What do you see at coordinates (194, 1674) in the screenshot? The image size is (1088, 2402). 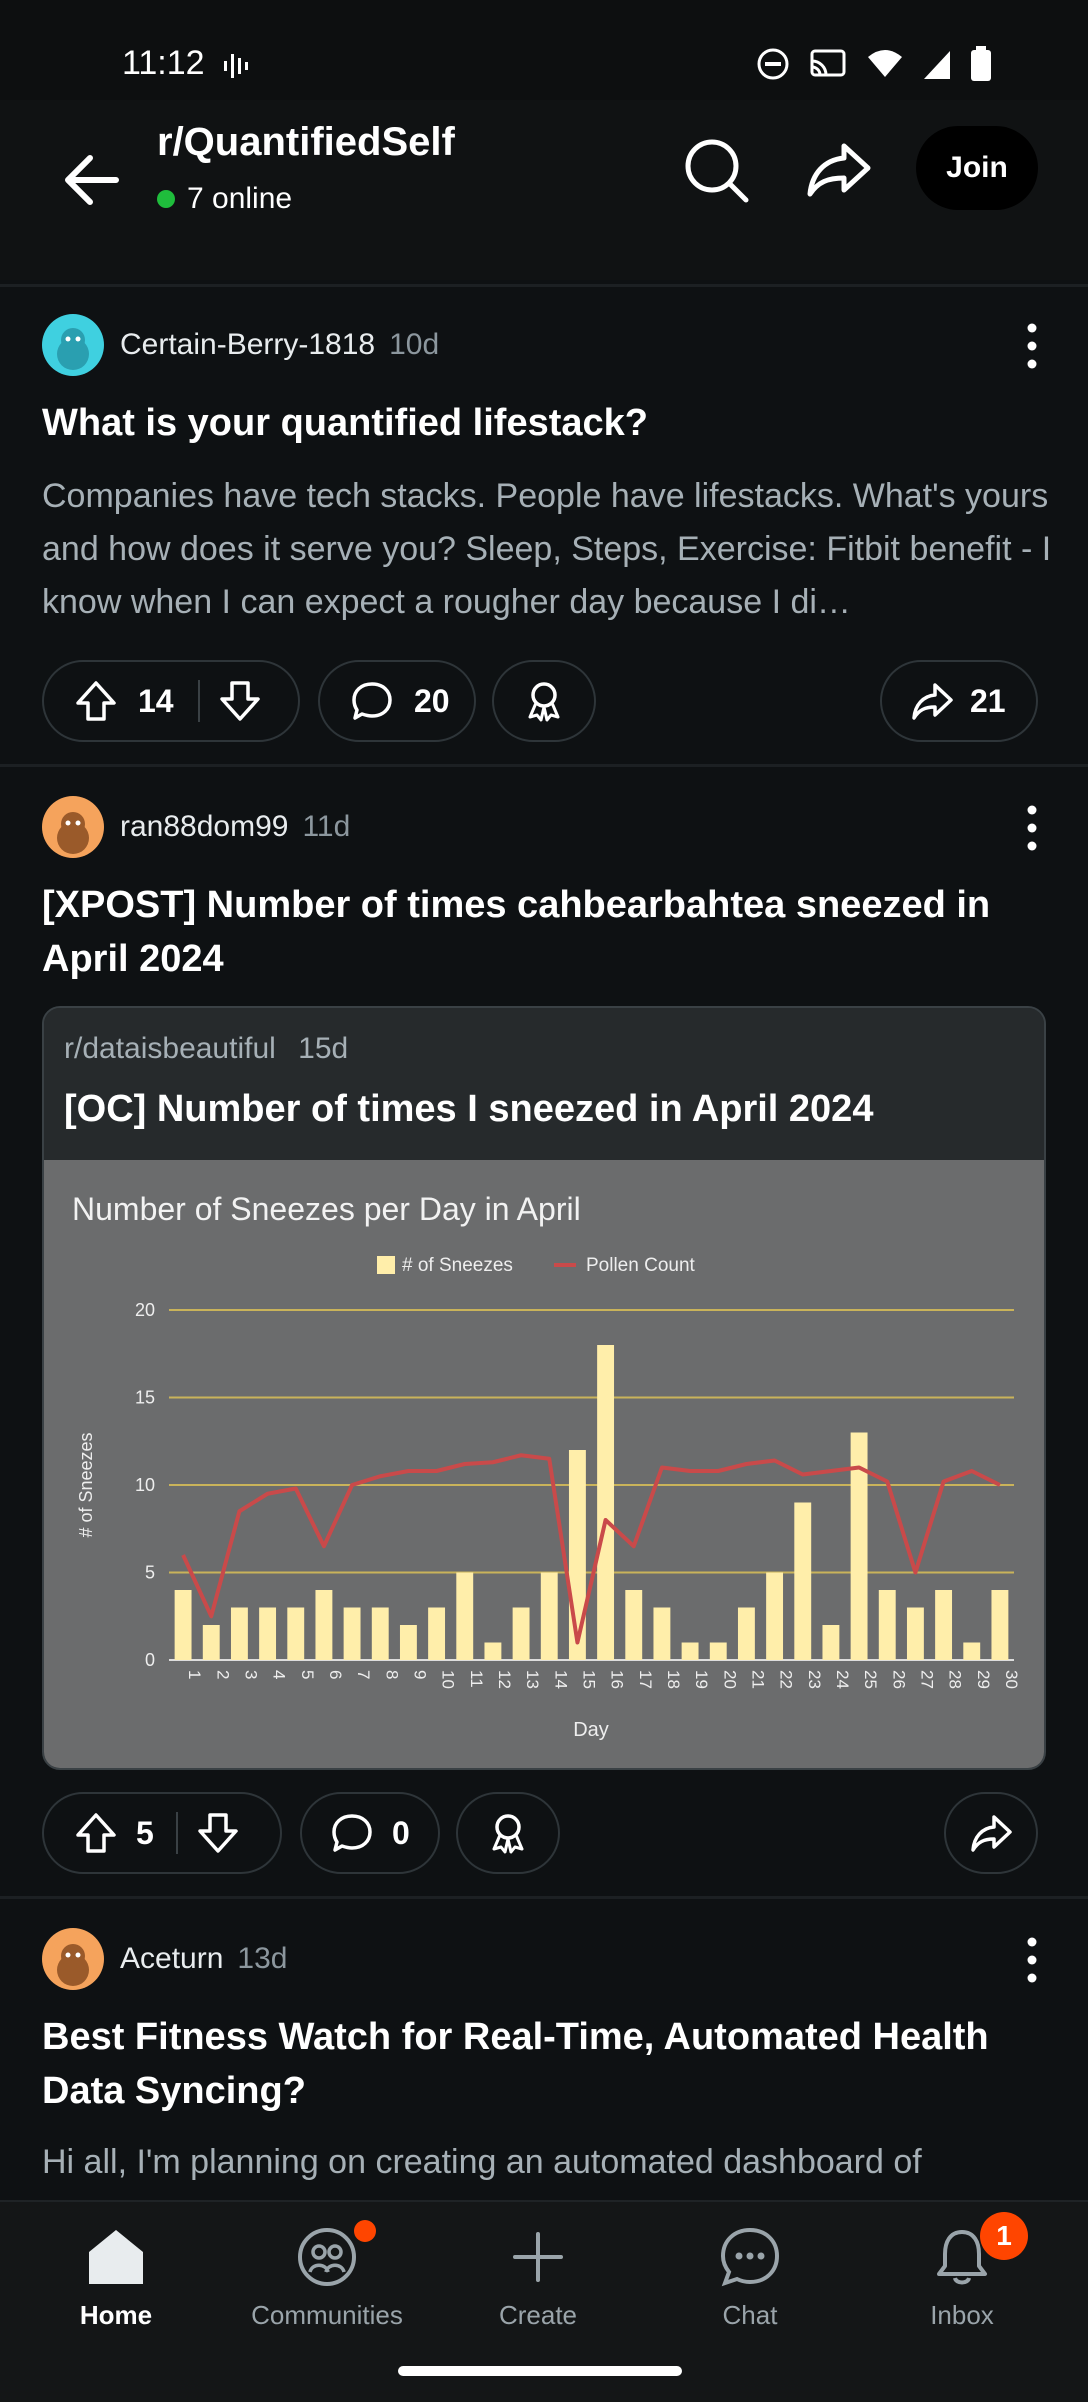 I see `x-tick-label: 1` at bounding box center [194, 1674].